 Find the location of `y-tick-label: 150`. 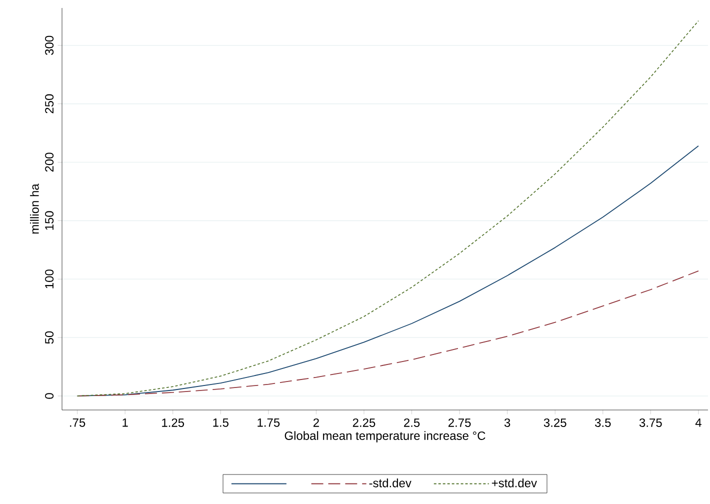

y-tick-label: 150 is located at coordinates (49, 220).